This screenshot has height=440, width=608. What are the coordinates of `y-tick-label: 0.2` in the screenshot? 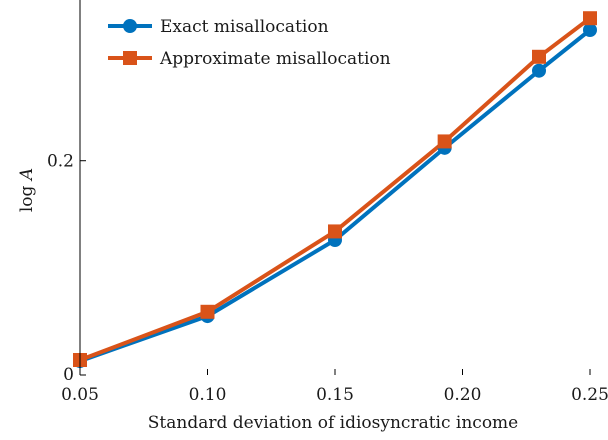 It's located at (60, 162).